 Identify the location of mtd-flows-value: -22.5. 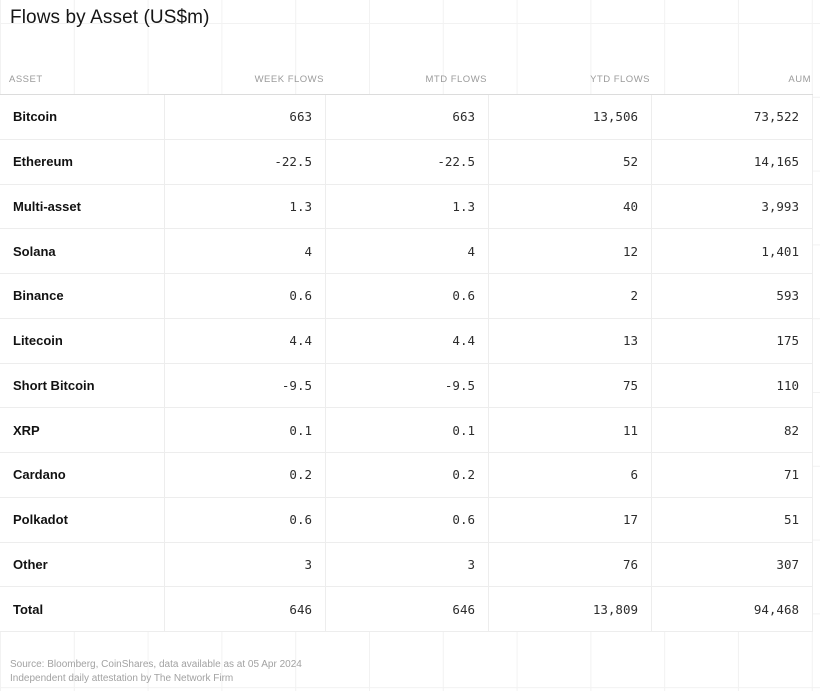
(407, 161).